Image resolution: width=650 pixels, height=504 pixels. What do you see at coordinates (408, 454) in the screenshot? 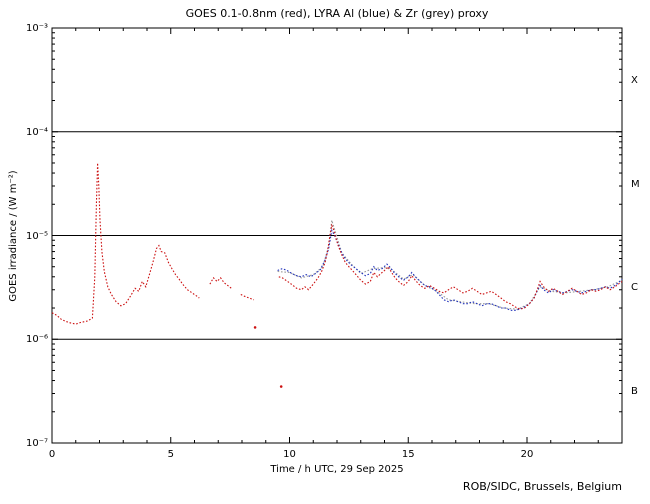
I see `x-tick-label-15: 15` at bounding box center [408, 454].